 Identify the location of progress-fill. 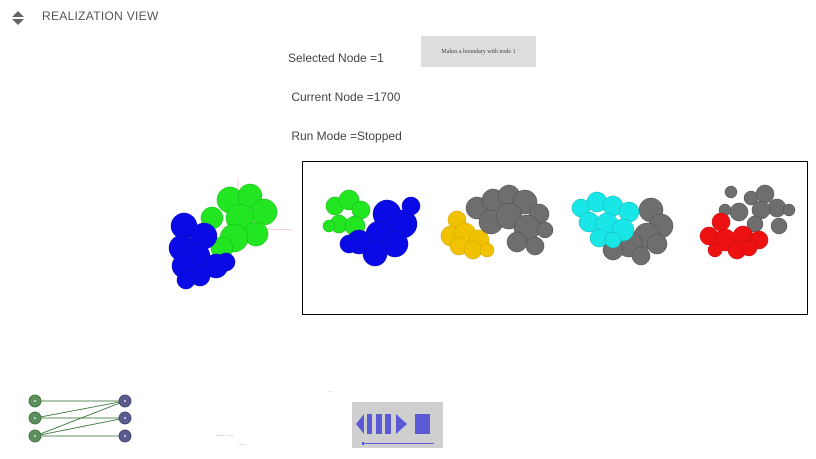
(363, 443).